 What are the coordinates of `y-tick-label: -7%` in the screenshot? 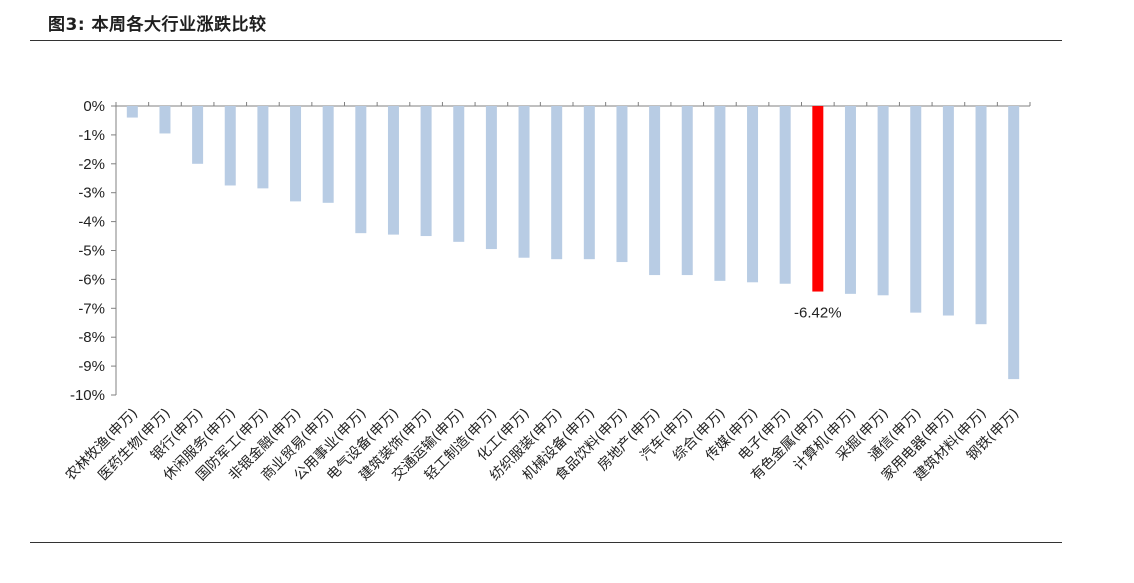 It's located at (91, 308).